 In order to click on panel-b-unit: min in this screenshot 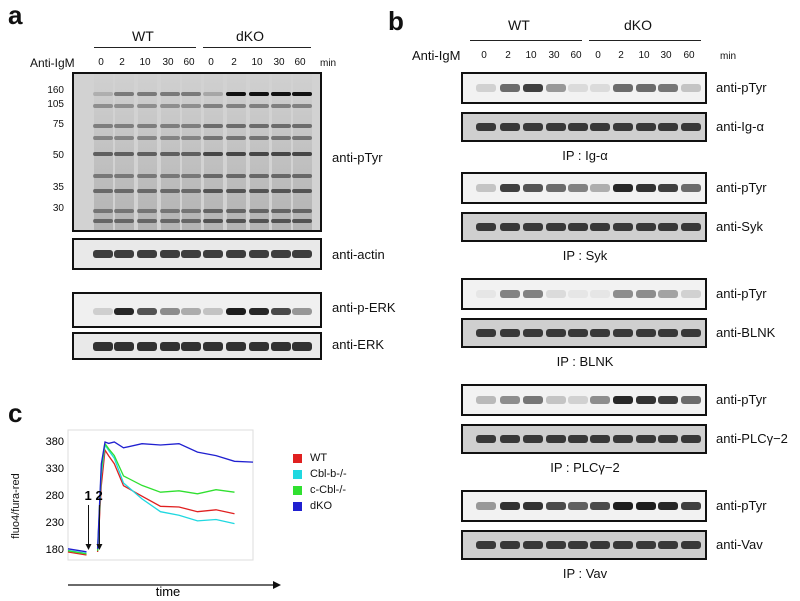, I will do `click(728, 56)`.